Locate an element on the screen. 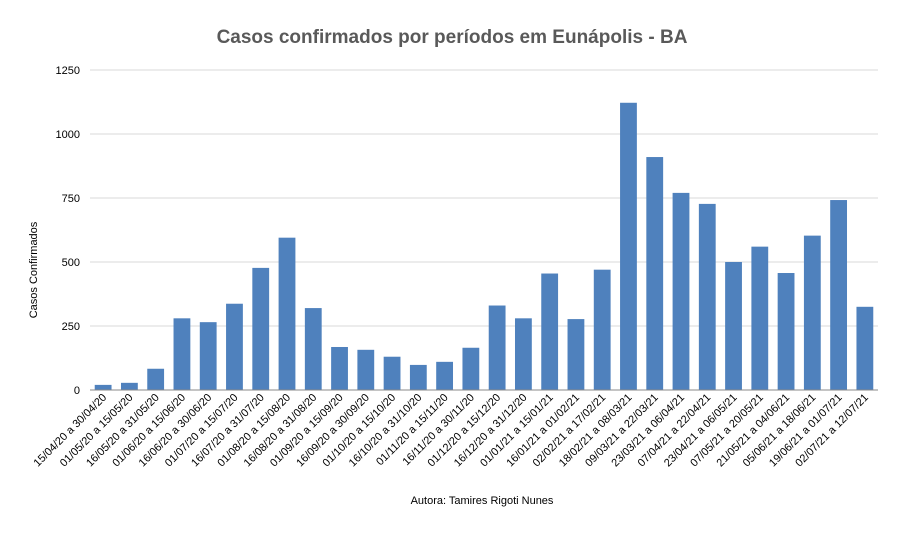 This screenshot has height=534, width=904. y-tick-label: 0 is located at coordinates (77, 391).